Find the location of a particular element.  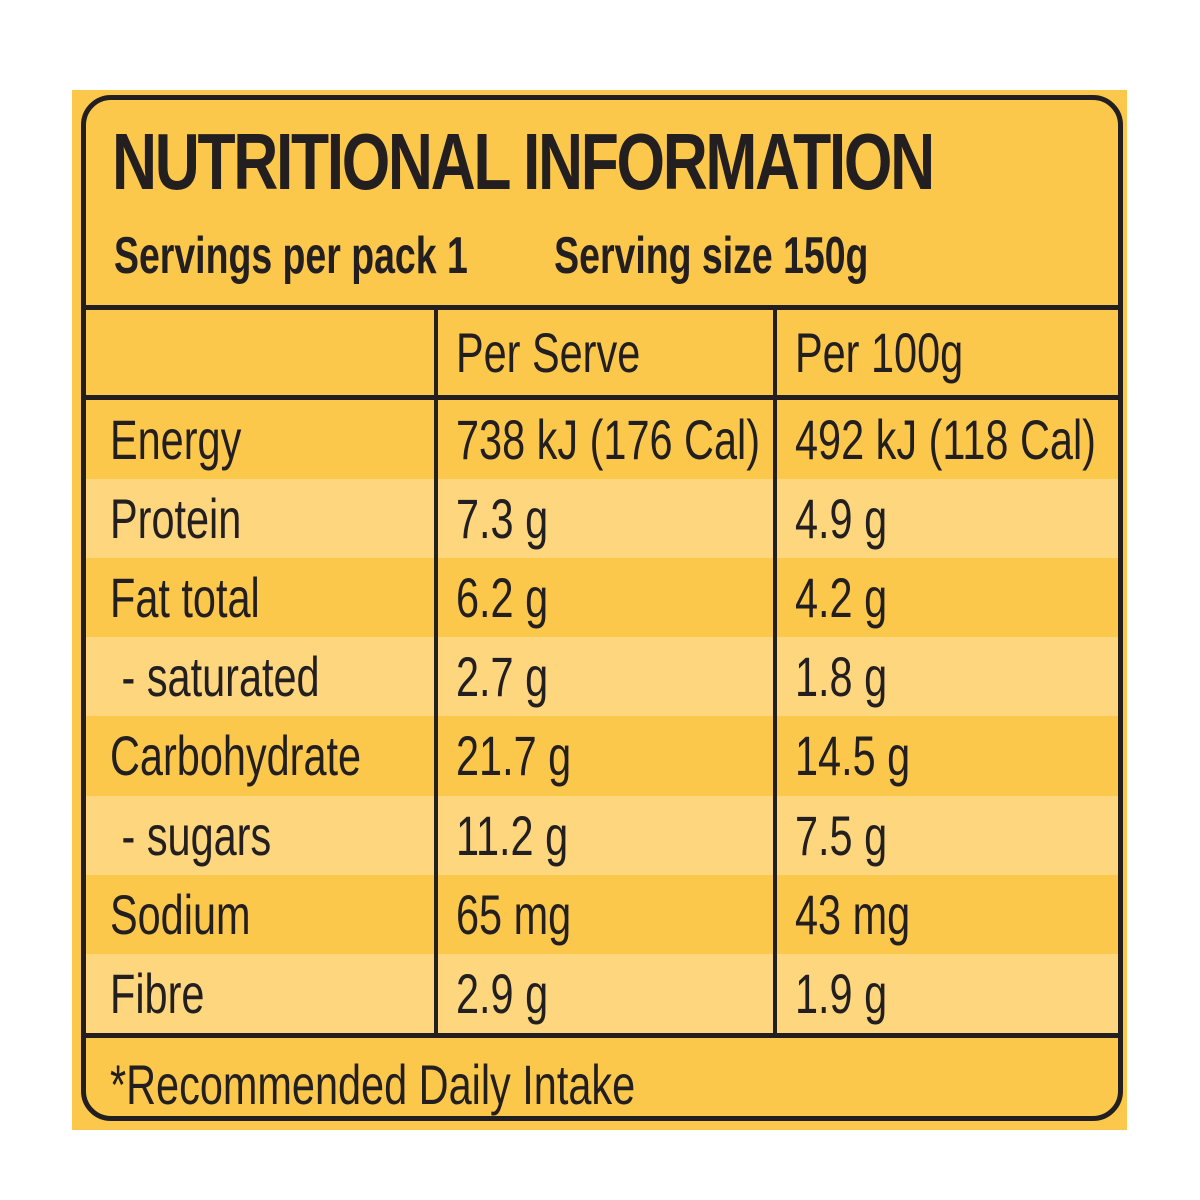

per-serve-value: 2.7 g is located at coordinates (502, 677).